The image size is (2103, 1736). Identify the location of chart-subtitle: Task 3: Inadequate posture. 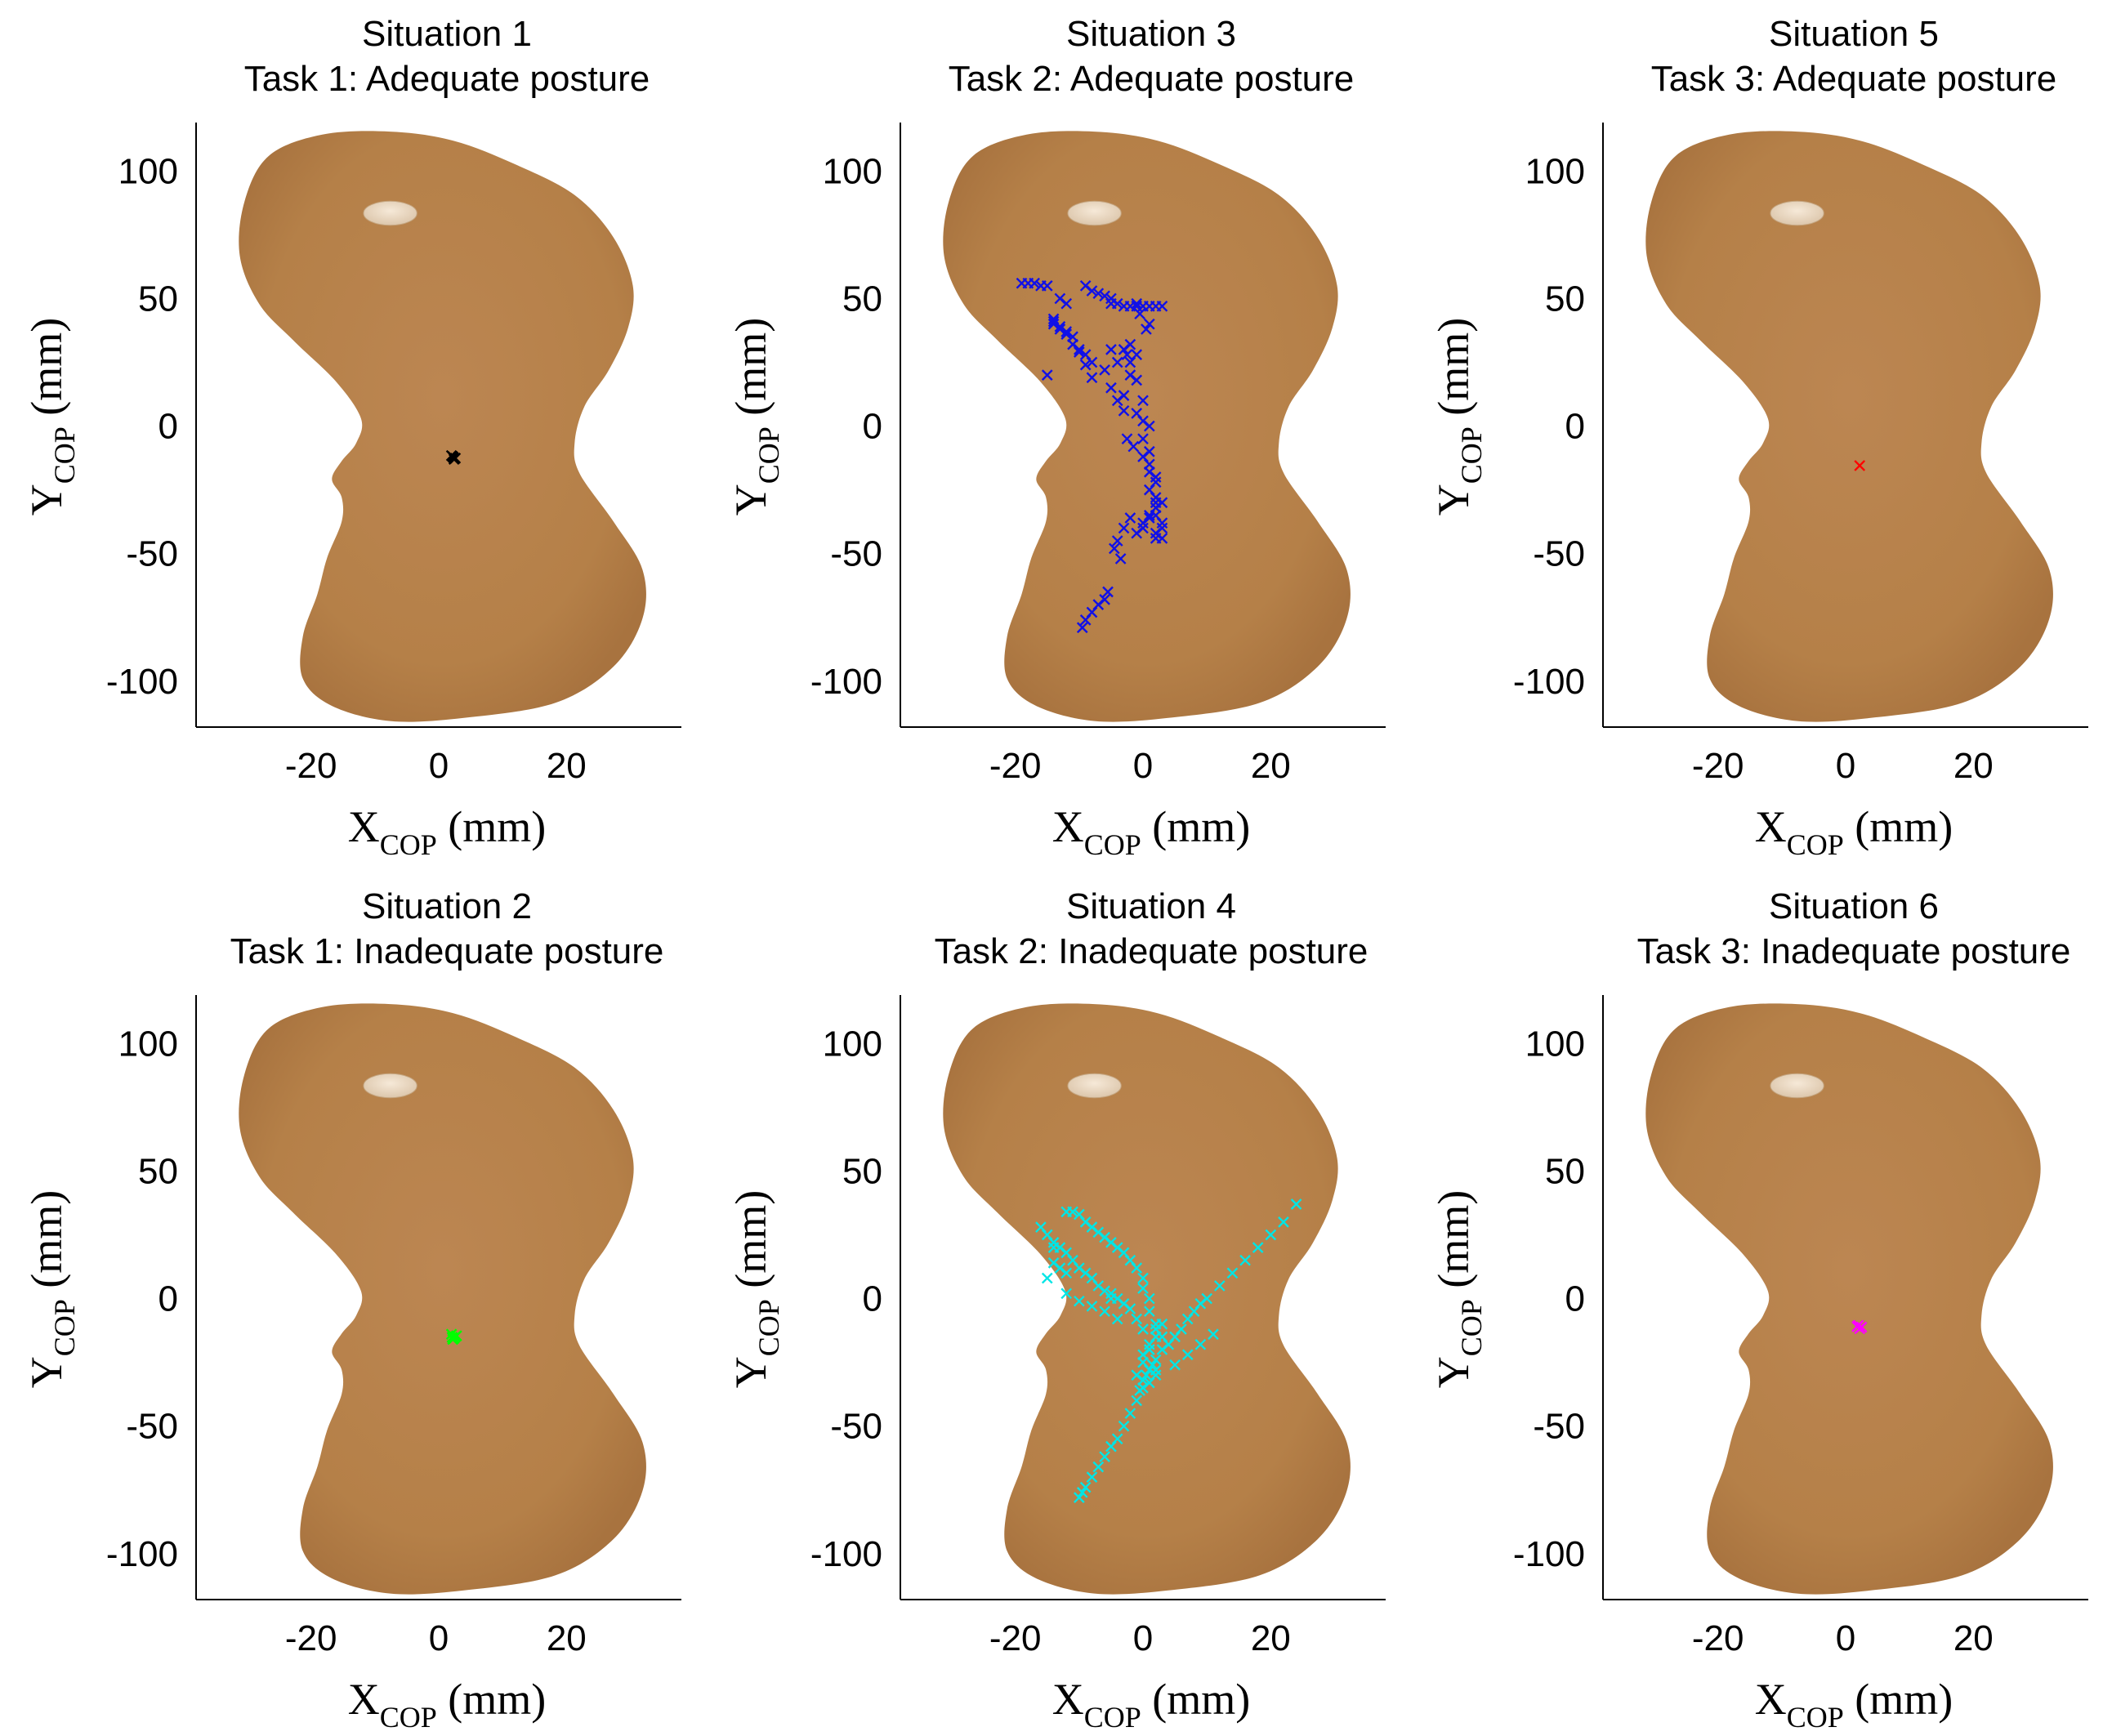
(1854, 951).